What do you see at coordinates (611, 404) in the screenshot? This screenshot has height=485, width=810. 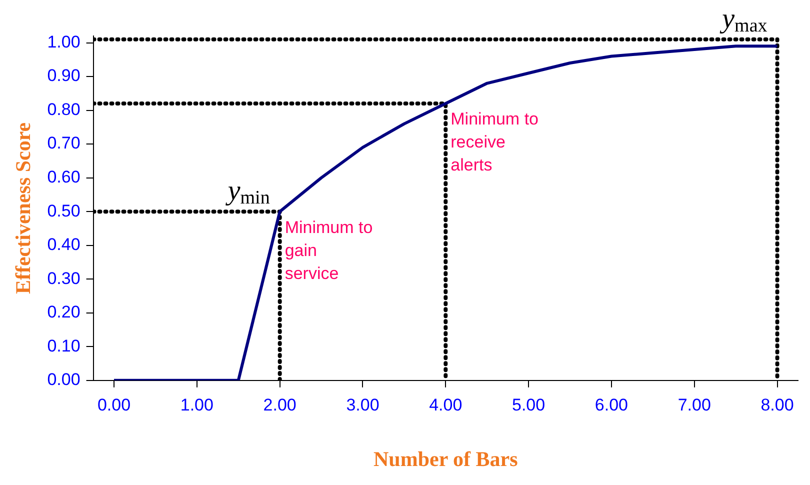 I see `x-tick-label: 6.00` at bounding box center [611, 404].